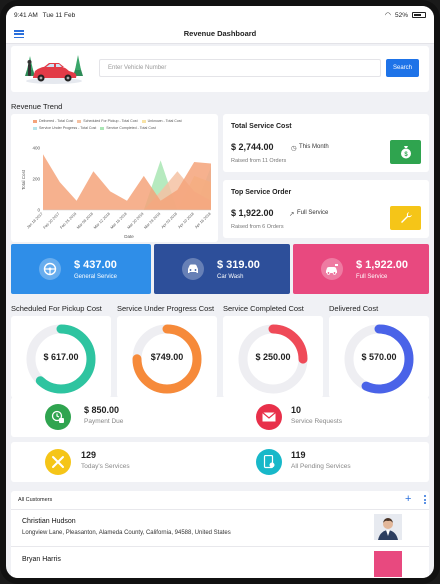  What do you see at coordinates (372, 277) in the screenshot?
I see `full-service-label: Full Service` at bounding box center [372, 277].